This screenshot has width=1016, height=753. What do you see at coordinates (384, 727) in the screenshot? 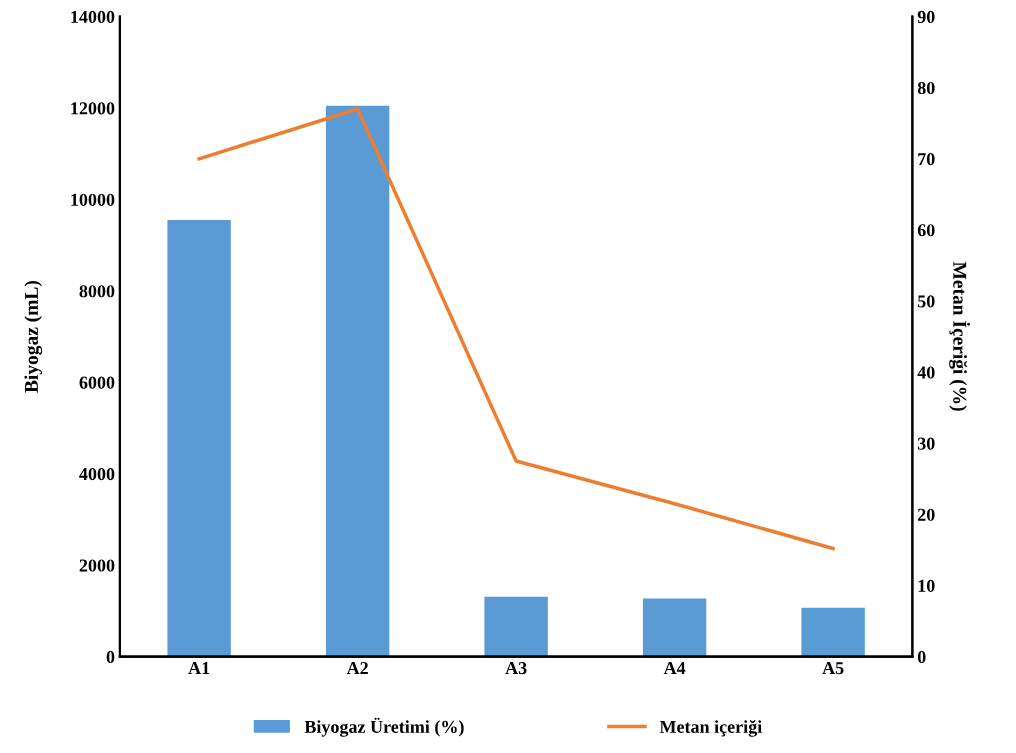
I see `legend-label: Biyogaz Üretimi (%)` at bounding box center [384, 727].